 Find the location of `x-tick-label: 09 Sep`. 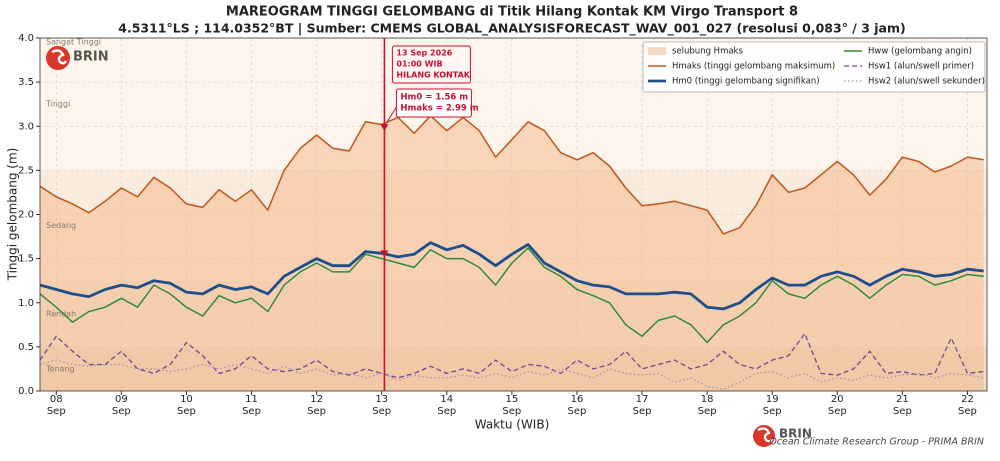

x-tick-label: 09 Sep is located at coordinates (121, 405).